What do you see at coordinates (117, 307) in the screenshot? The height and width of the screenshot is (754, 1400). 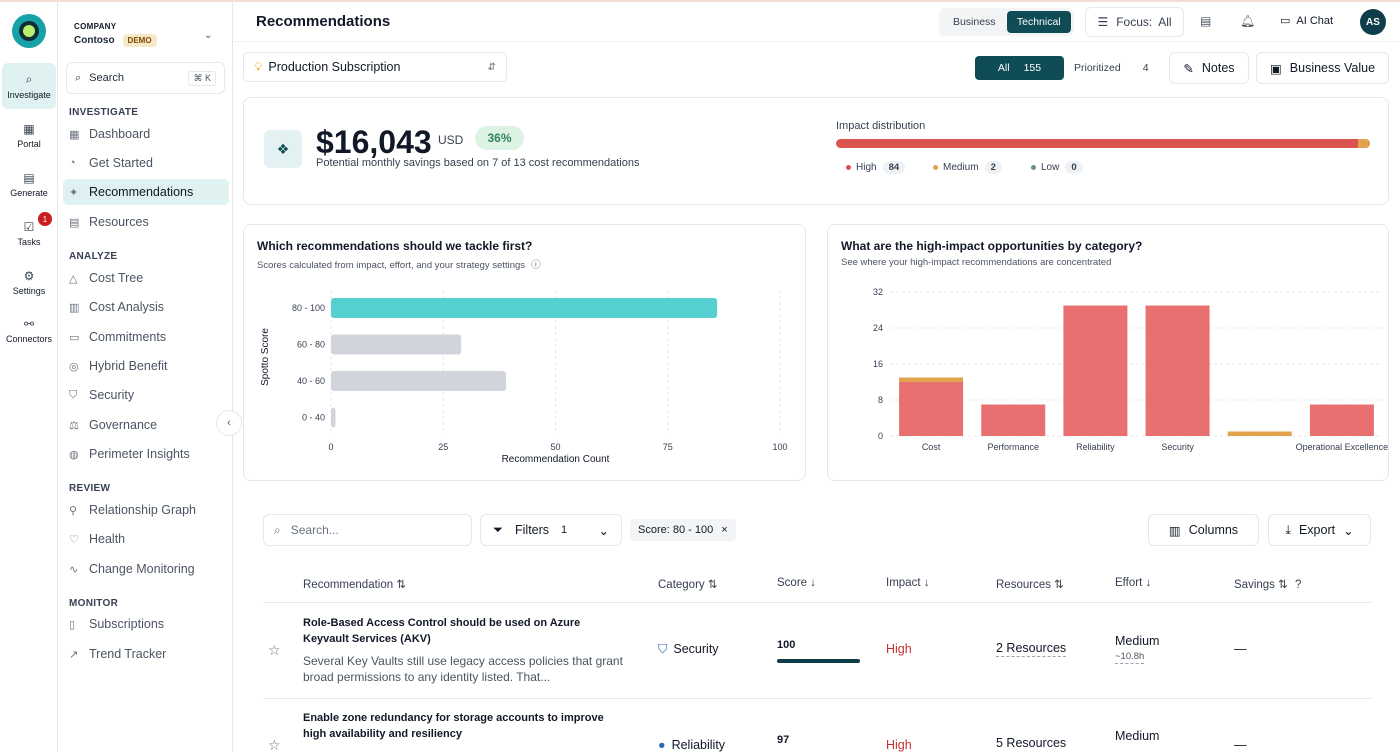 I see `sidebar-item-cost-analysis: ▥ Cost Analysis` at bounding box center [117, 307].